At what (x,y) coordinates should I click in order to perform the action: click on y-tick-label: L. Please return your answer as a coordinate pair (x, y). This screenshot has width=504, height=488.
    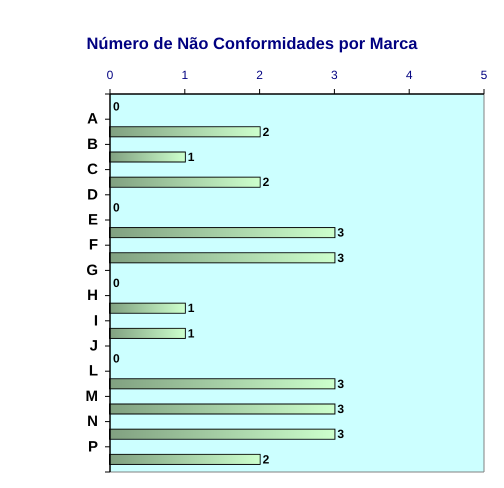
    Looking at the image, I should click on (93, 371).